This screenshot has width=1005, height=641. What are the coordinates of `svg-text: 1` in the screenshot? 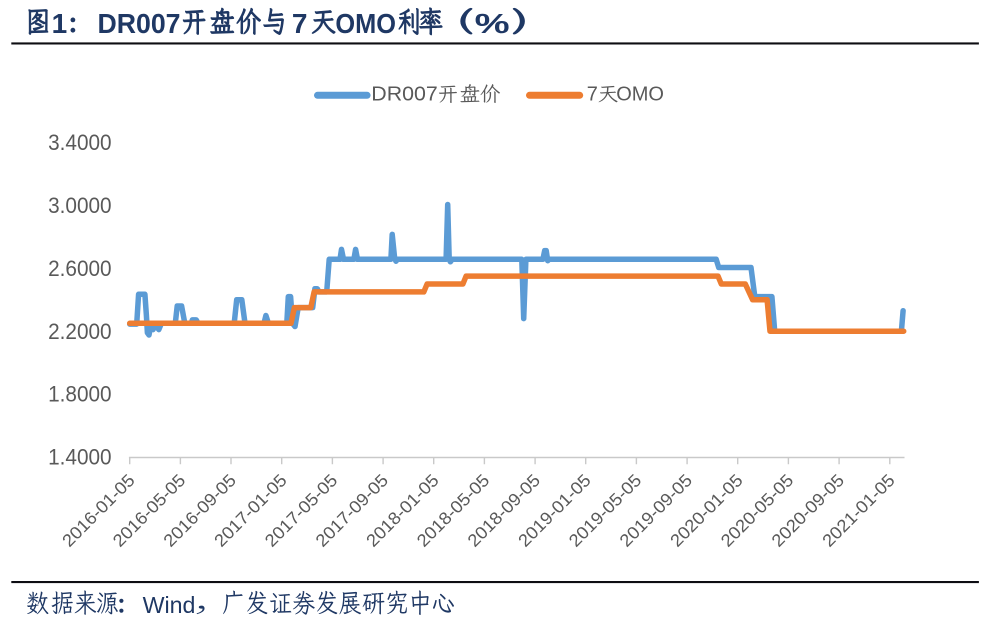 It's located at (60, 23).